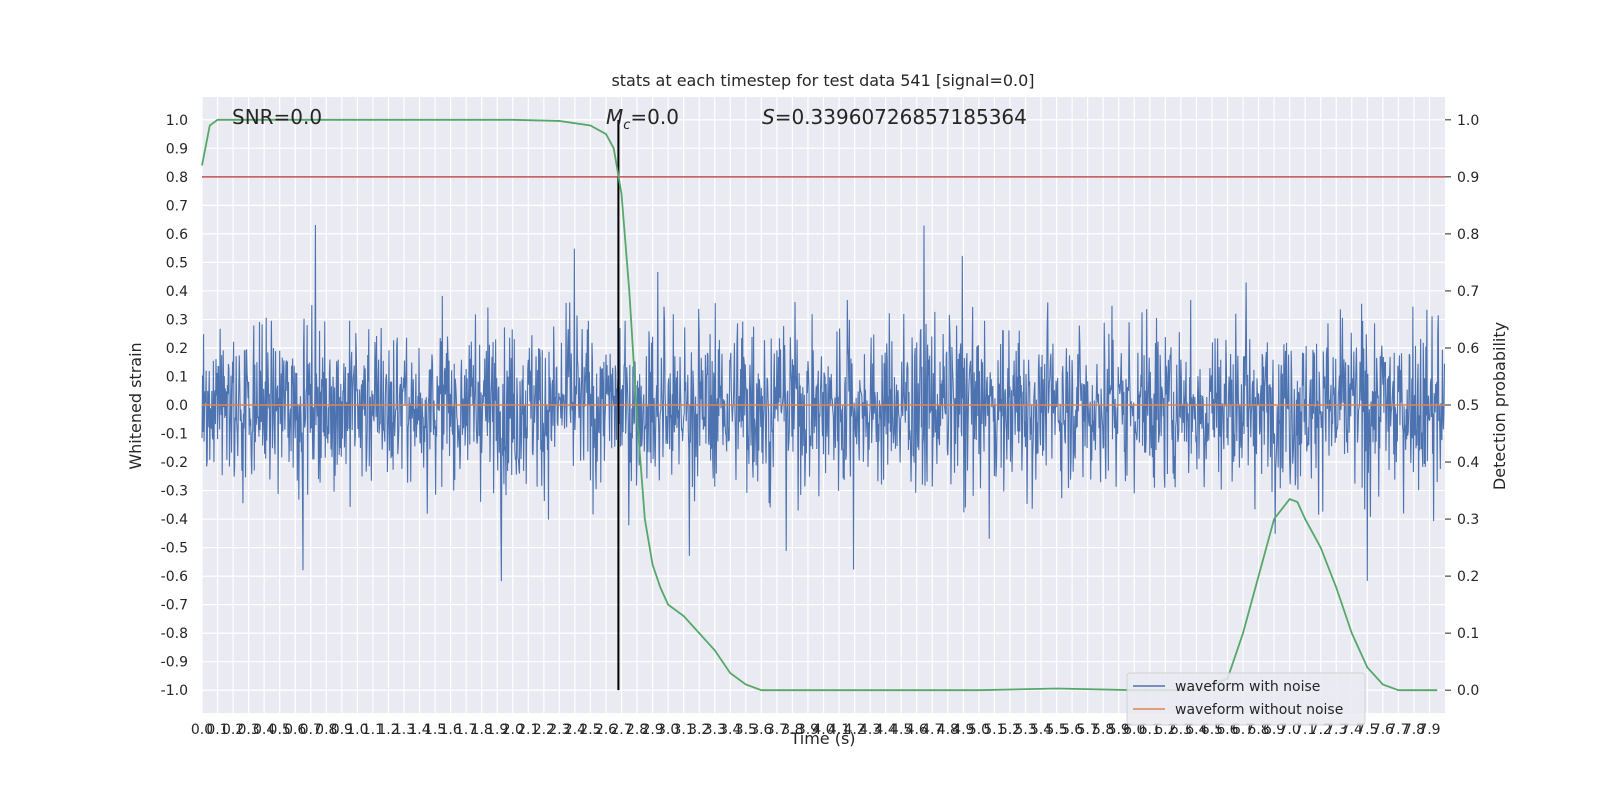 The width and height of the screenshot is (1600, 800). I want to click on x-tick-label: 2.9, so click(652, 730).